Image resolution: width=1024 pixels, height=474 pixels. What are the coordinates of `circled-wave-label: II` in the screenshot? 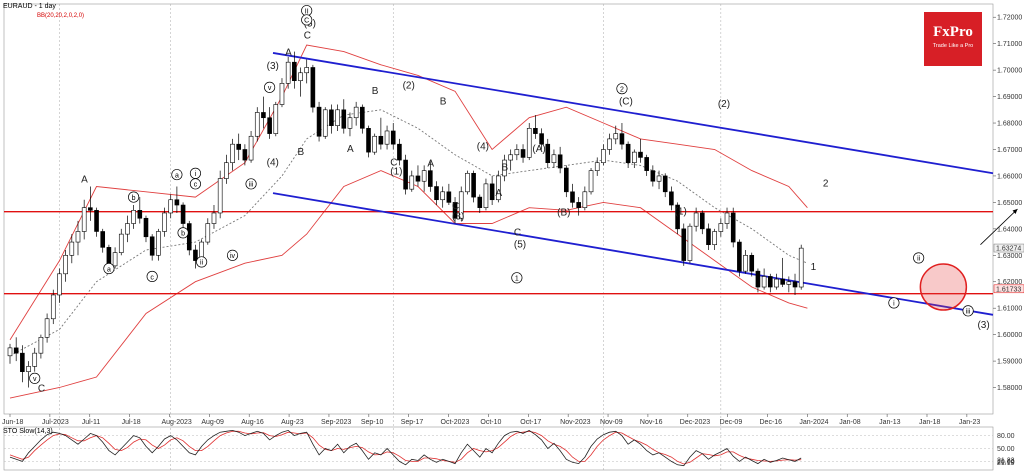 It's located at (307, 11).